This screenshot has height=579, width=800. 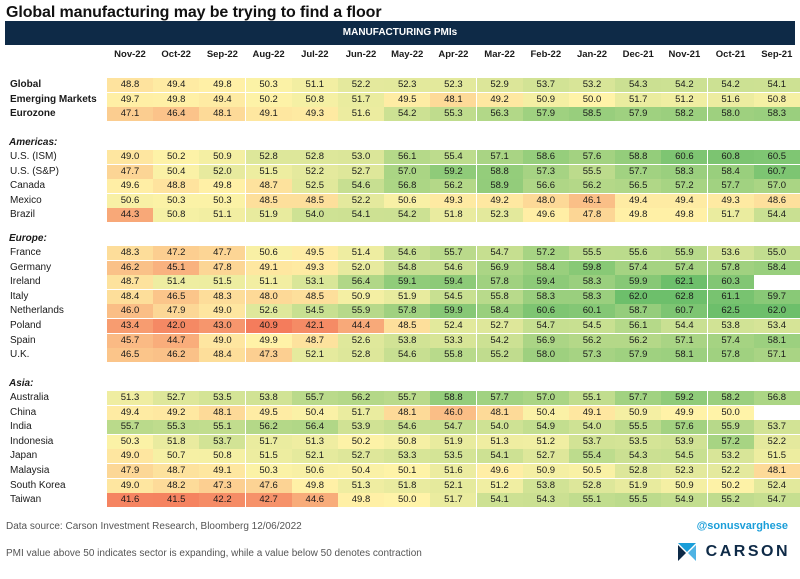 I want to click on pmi-cell: 58.3, so click(x=545, y=296).